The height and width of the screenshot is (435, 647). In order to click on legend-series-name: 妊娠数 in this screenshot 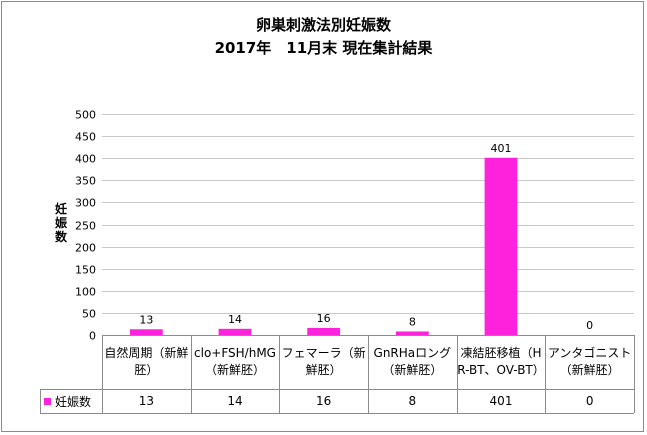, I will do `click(73, 401)`.